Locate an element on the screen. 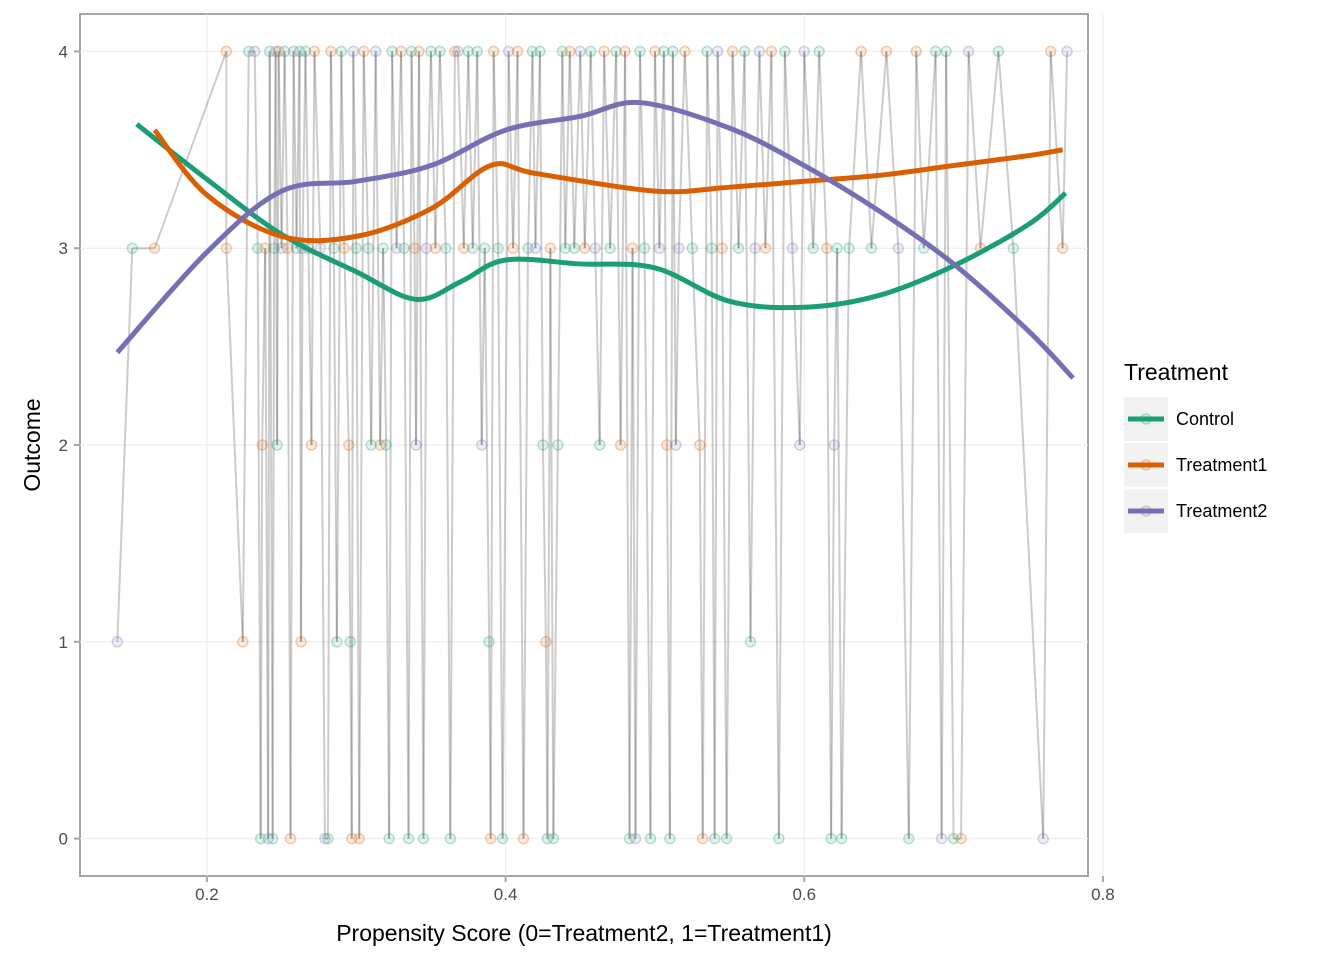  y-tick-label: 4 is located at coordinates (63, 51).